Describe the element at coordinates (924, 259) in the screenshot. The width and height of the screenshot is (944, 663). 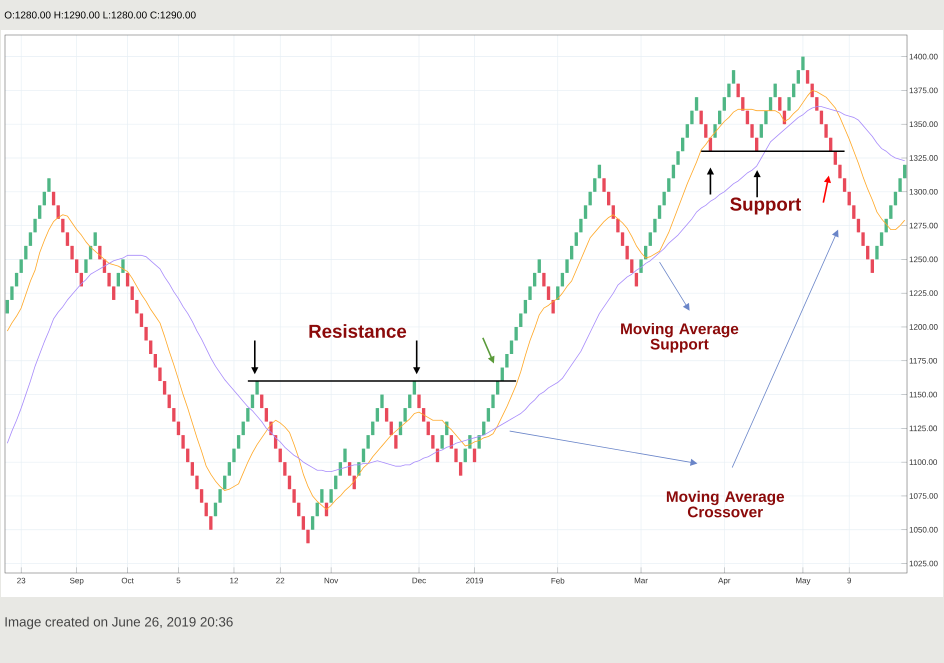
I see `y-tick-label: 1250.00` at that location.